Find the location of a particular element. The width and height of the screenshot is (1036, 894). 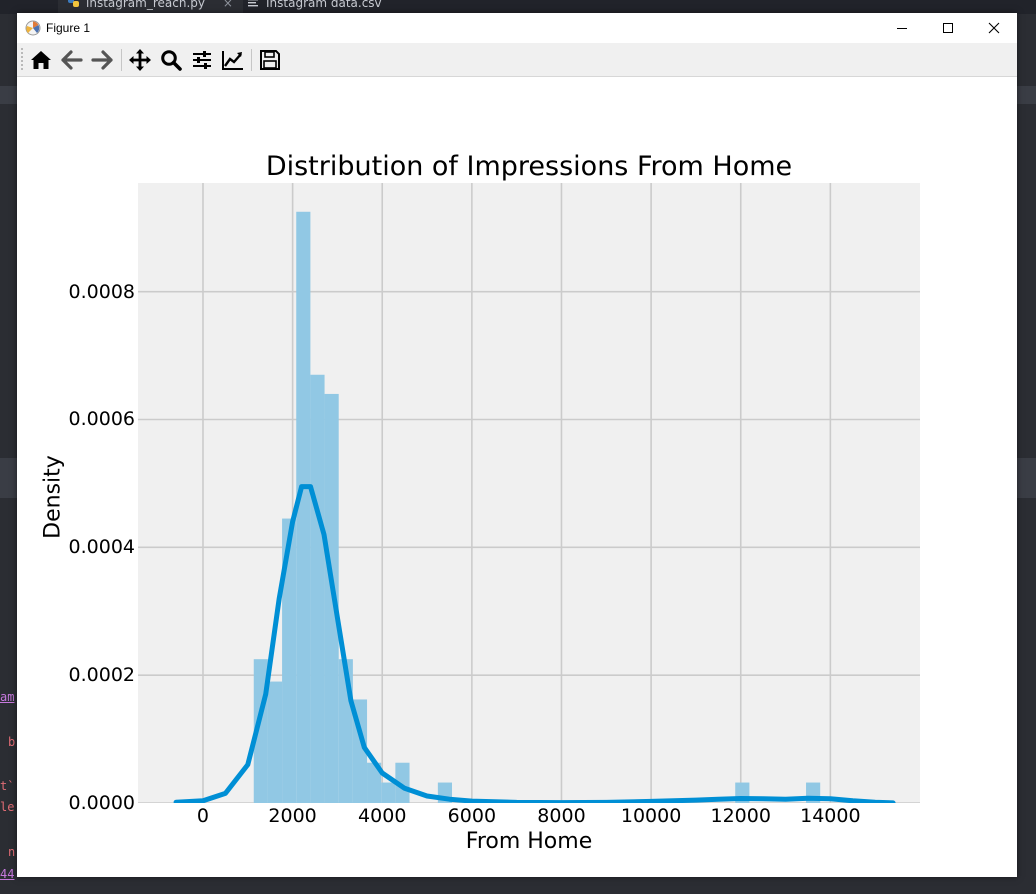

edit-axis-icon is located at coordinates (232, 60).